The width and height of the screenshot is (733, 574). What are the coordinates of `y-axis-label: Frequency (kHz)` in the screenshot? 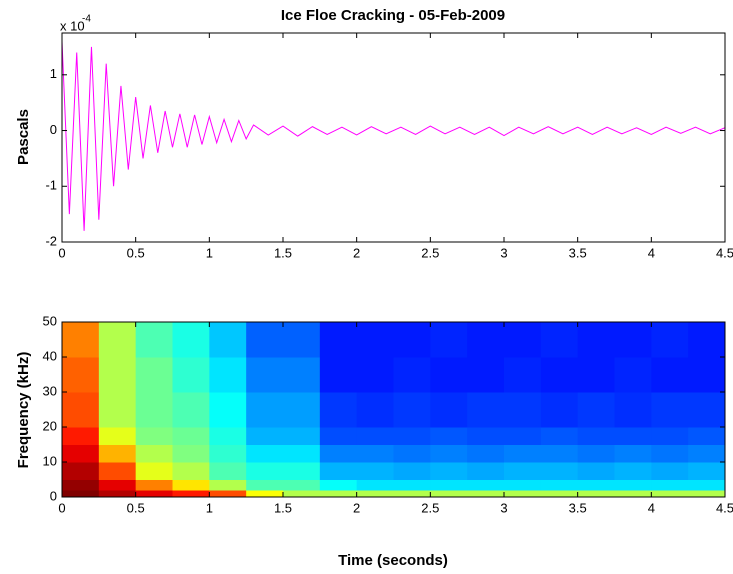 It's located at (23, 410).